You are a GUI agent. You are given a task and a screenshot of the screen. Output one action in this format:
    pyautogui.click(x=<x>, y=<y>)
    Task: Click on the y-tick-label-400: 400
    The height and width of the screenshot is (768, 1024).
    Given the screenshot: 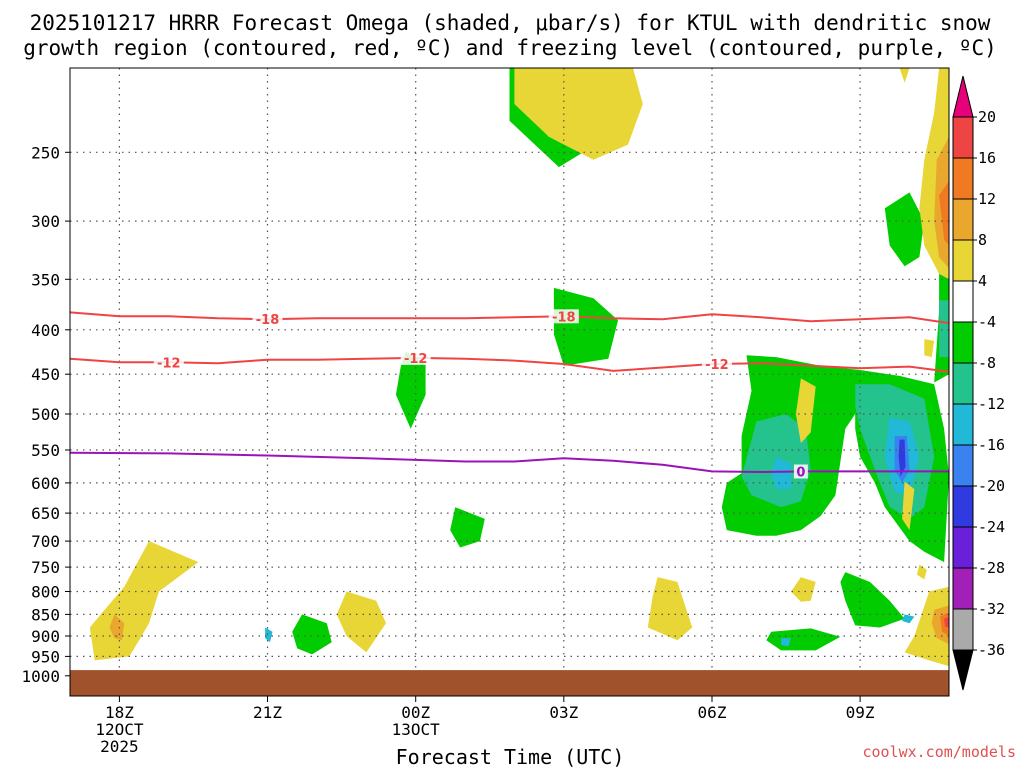 What is the action you would take?
    pyautogui.click(x=45, y=330)
    